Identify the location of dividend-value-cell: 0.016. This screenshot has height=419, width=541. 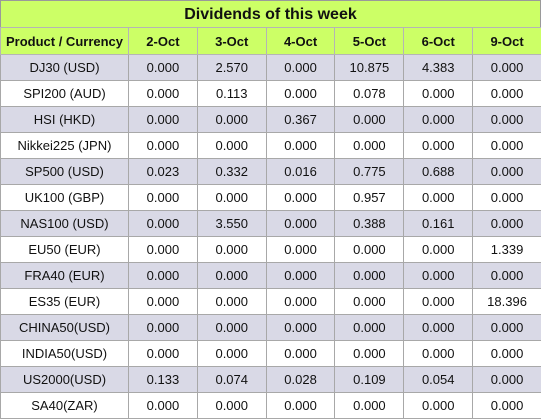
(300, 172).